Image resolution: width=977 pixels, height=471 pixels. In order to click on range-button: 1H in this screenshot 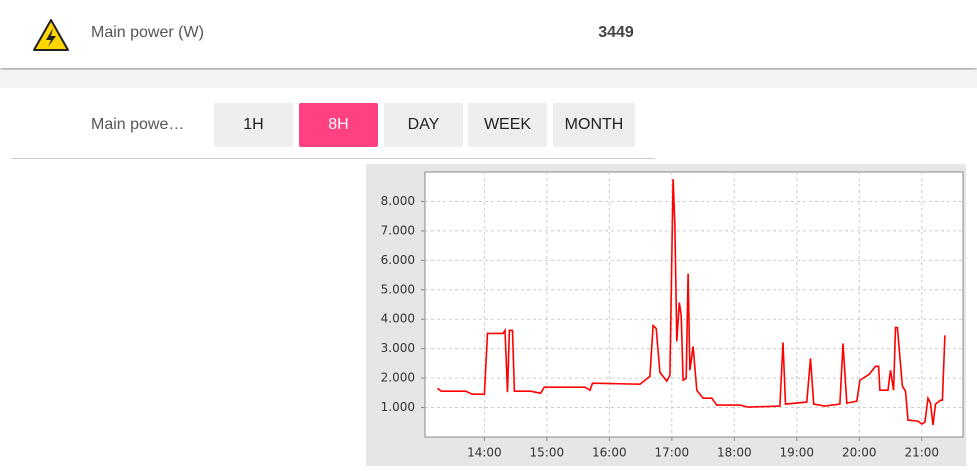, I will do `click(253, 125)`.